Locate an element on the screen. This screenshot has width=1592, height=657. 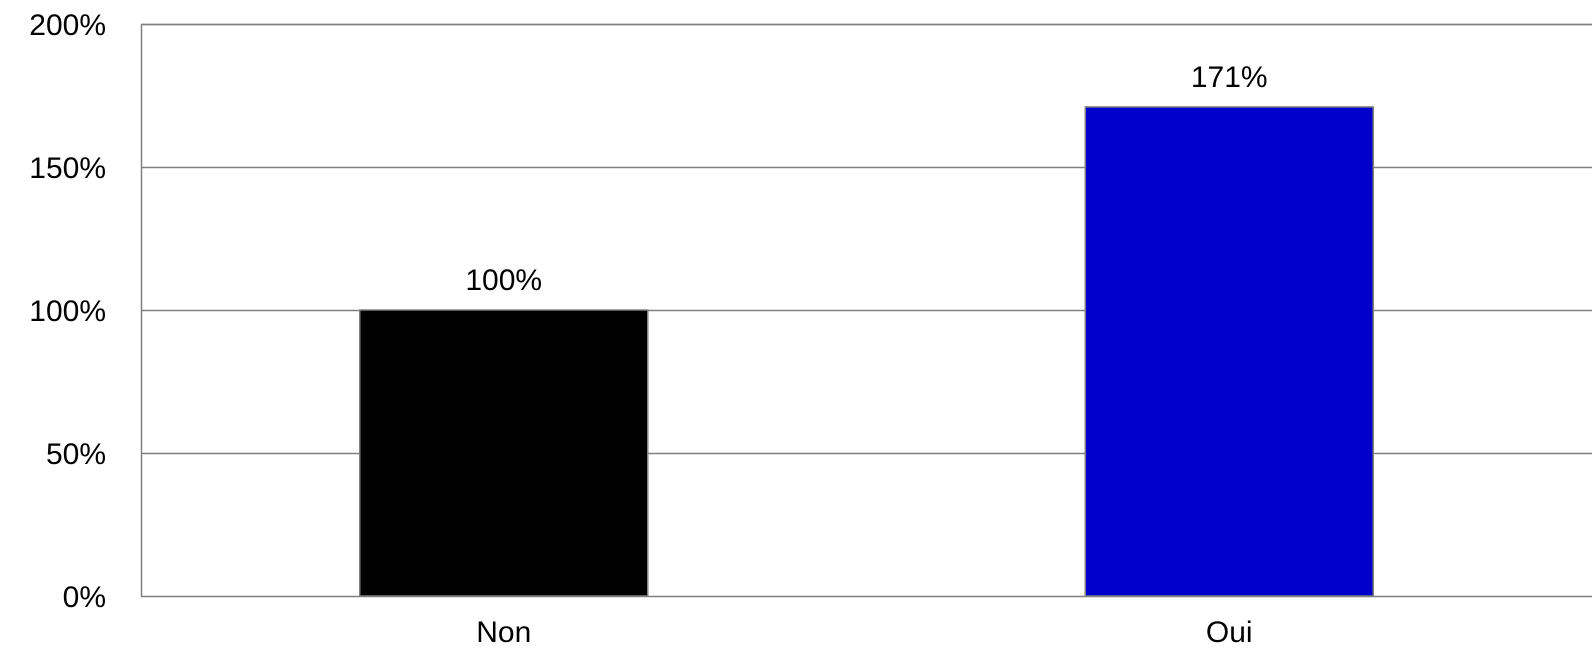
y-tick-label: 150% is located at coordinates (67, 168).